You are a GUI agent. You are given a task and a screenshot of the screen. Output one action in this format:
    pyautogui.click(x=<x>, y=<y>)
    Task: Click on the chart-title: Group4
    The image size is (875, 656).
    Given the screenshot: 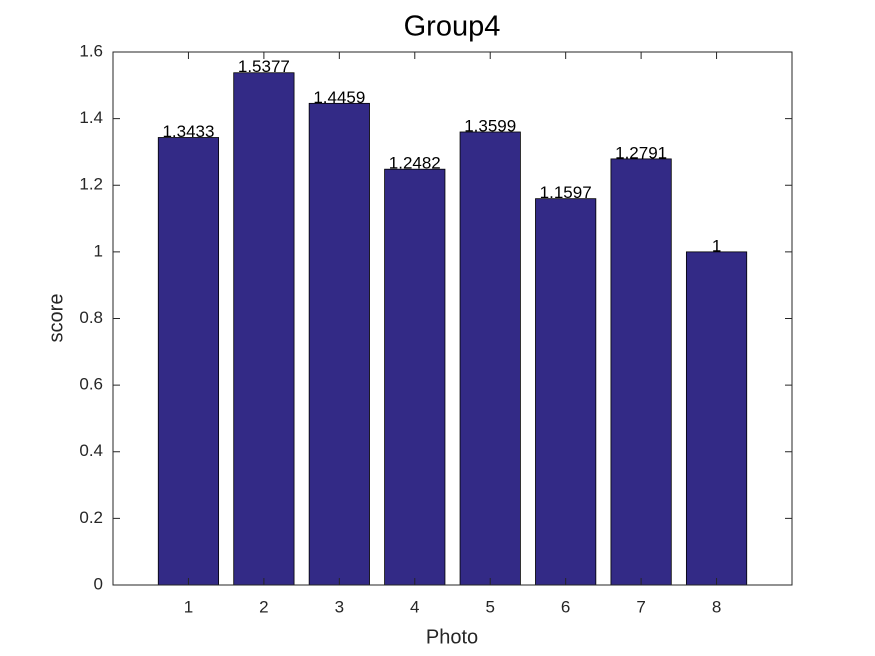 What is the action you would take?
    pyautogui.click(x=452, y=27)
    